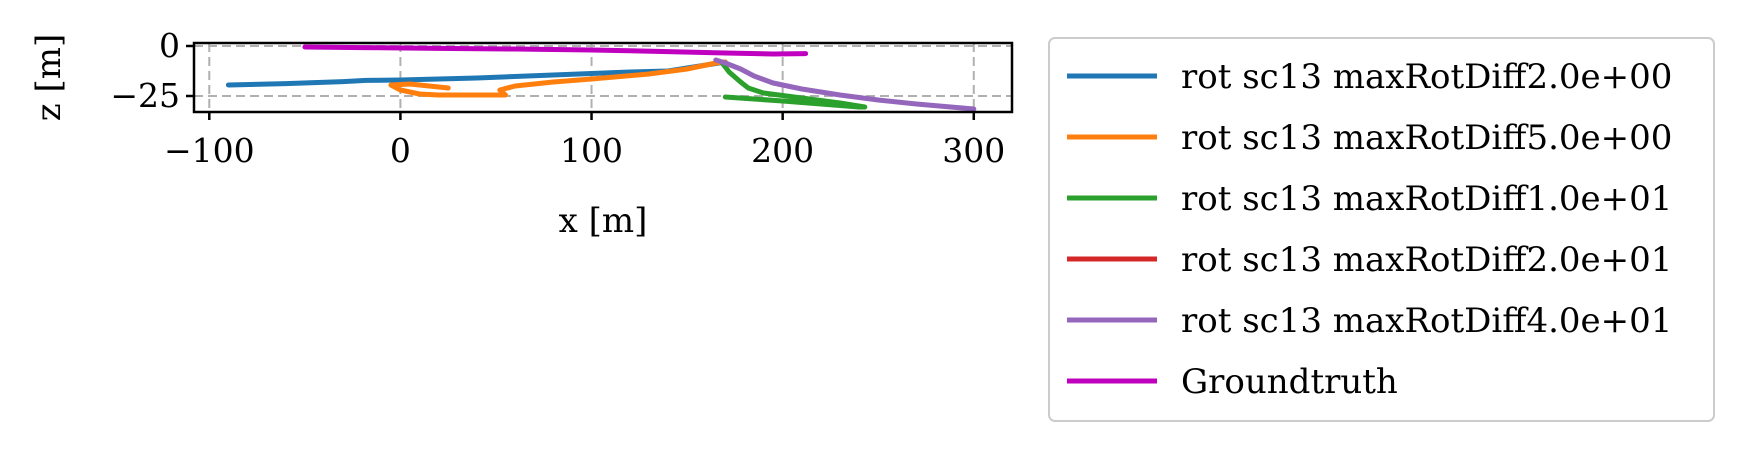  Describe the element at coordinates (1426, 77) in the screenshot. I see `legend-label-1: rot sc13 maxRotDiff2.0e+00` at that location.